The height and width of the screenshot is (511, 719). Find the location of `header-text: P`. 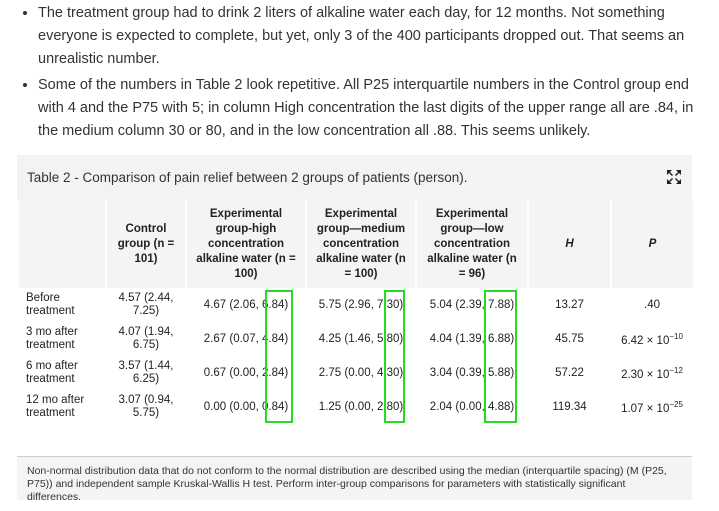

header-text: P is located at coordinates (652, 243).